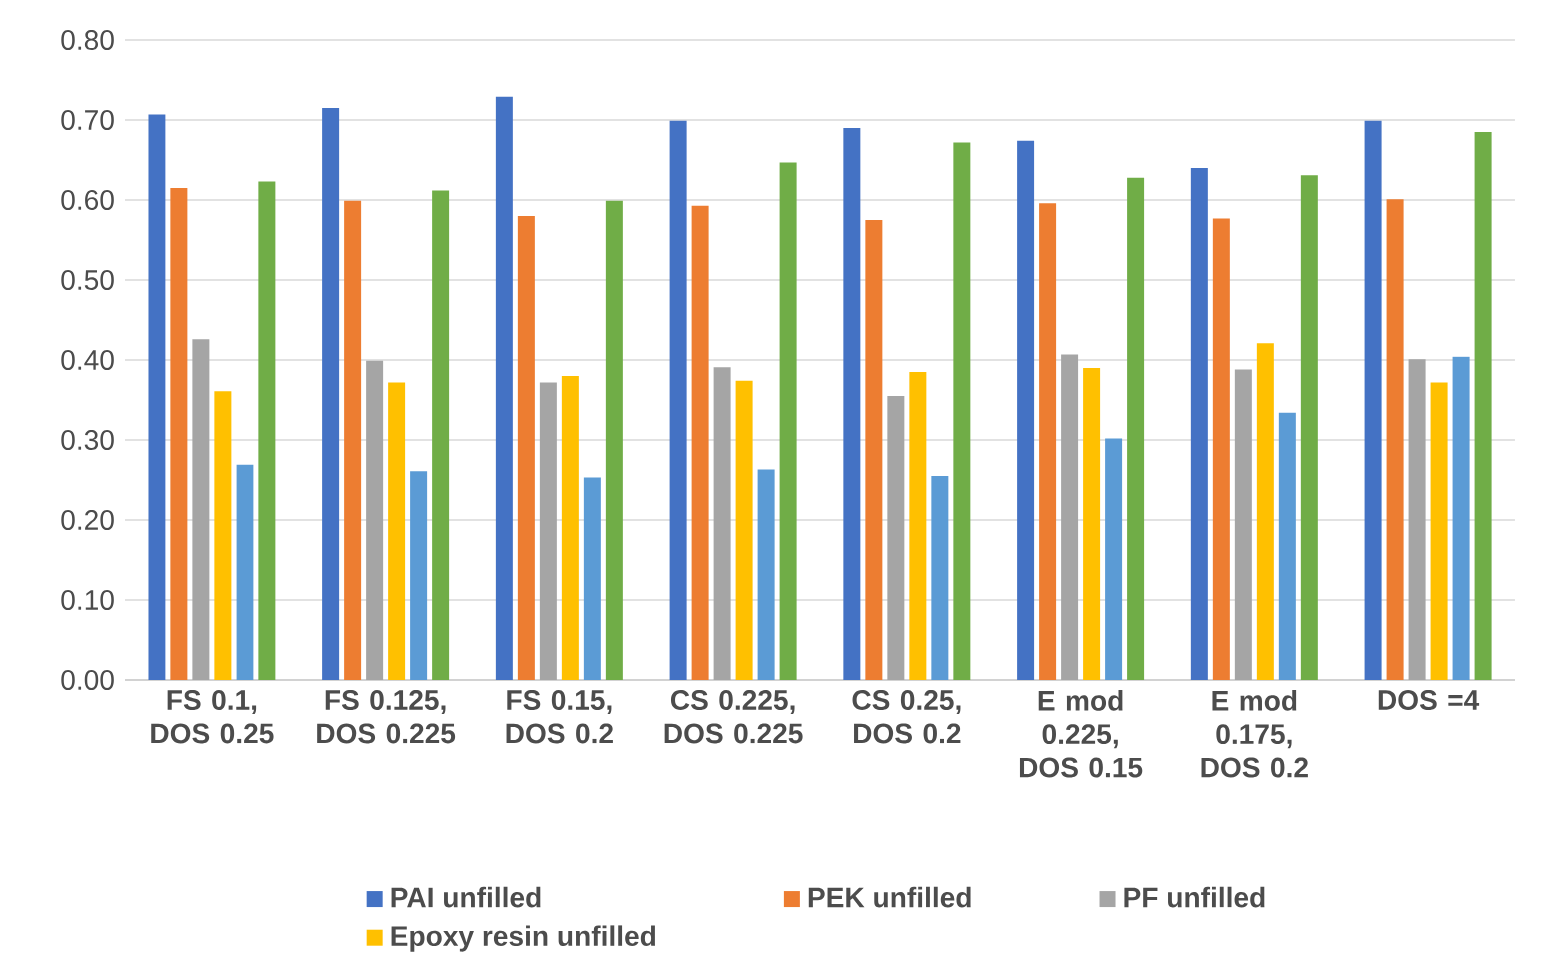 Image resolution: width=1563 pixels, height=980 pixels. Describe the element at coordinates (87, 40) in the screenshot. I see `y-tick-label: 0.80` at that location.